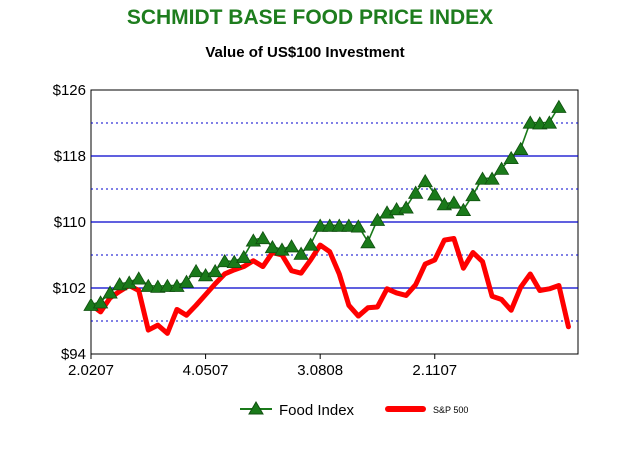  I want to click on x-tick-label: 4.0507, so click(206, 370).